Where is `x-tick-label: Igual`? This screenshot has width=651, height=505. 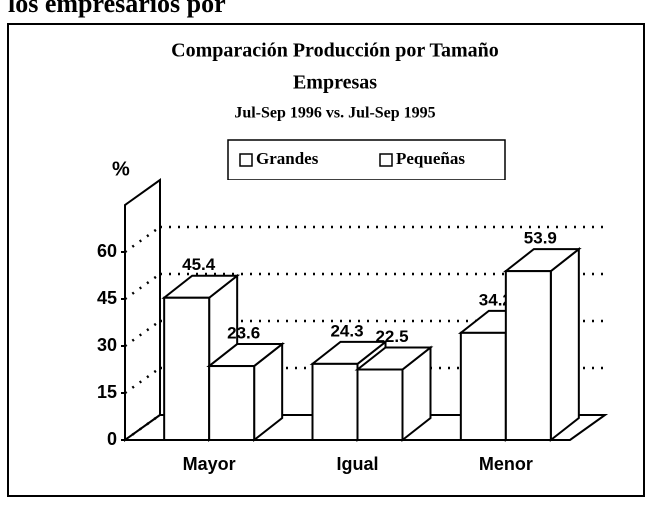
x-tick-label: Igual is located at coordinates (357, 464).